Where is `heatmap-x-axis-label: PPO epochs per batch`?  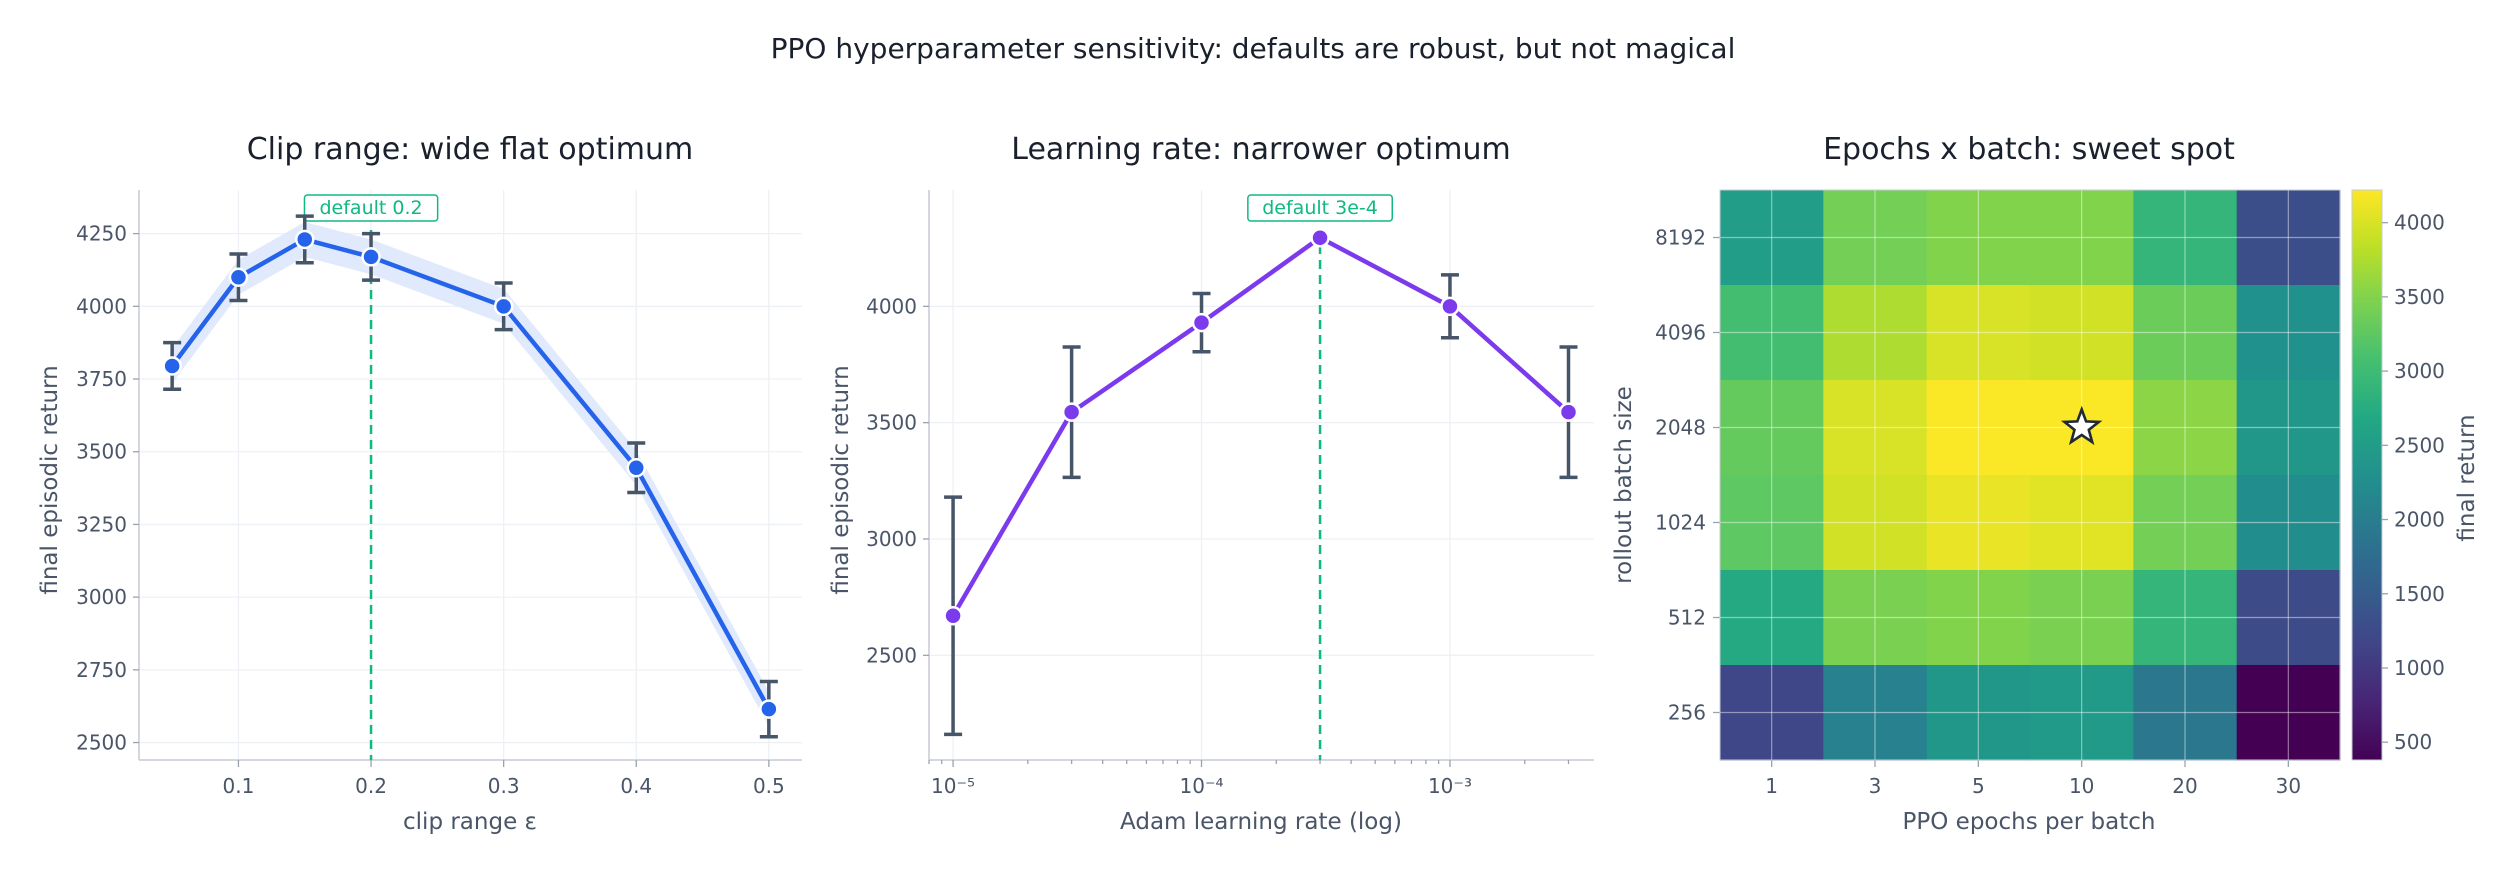 heatmap-x-axis-label: PPO epochs per batch is located at coordinates (2029, 822).